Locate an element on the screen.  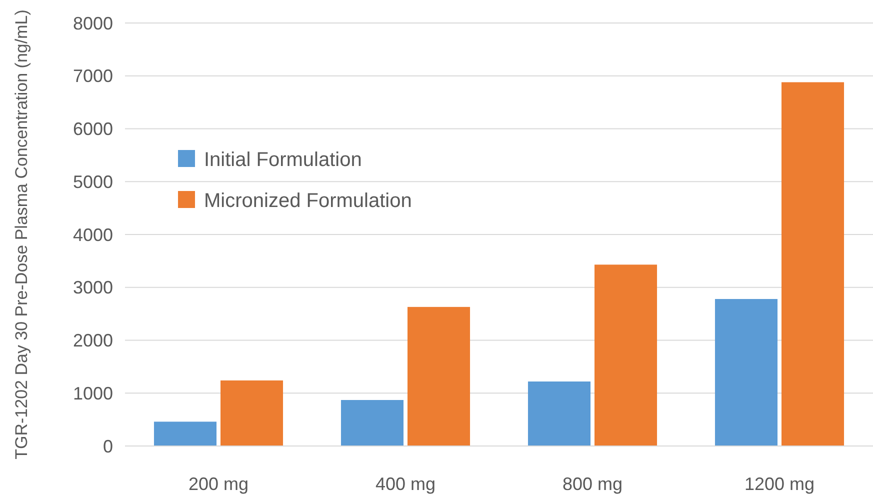
x-tick-label: 200 mg is located at coordinates (218, 484).